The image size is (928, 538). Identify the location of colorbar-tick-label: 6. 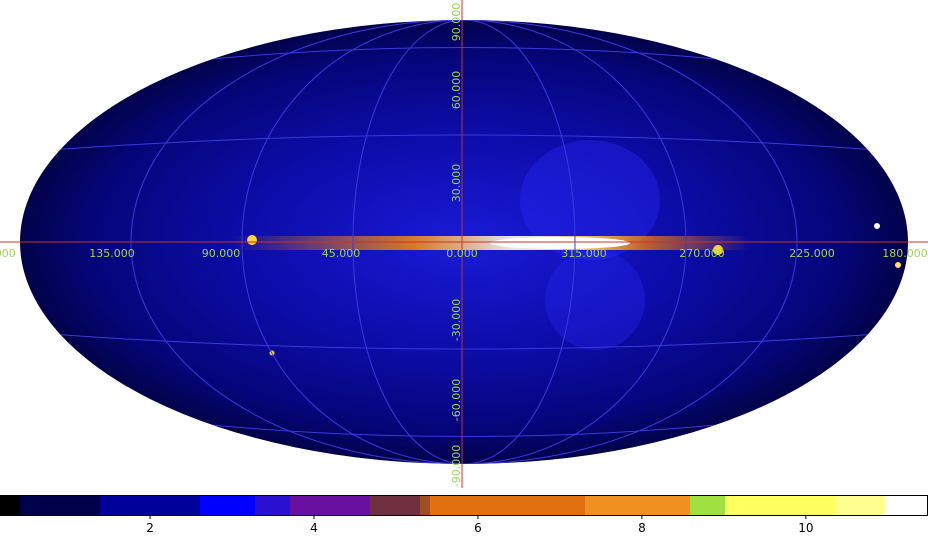
(478, 528).